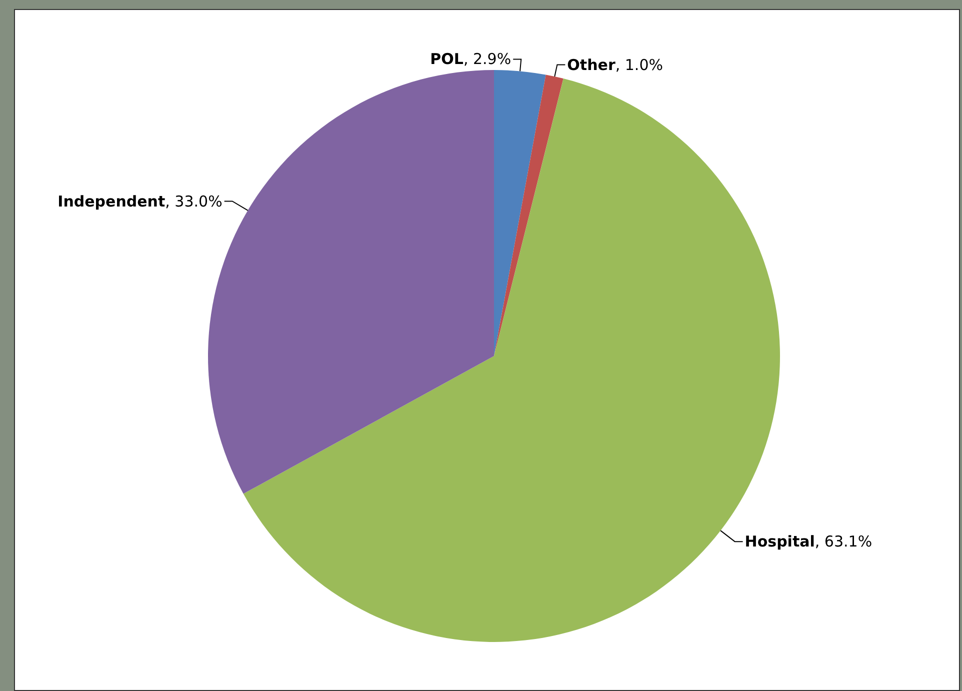  I want to click on slice-label: Hospital, so click(779, 541).